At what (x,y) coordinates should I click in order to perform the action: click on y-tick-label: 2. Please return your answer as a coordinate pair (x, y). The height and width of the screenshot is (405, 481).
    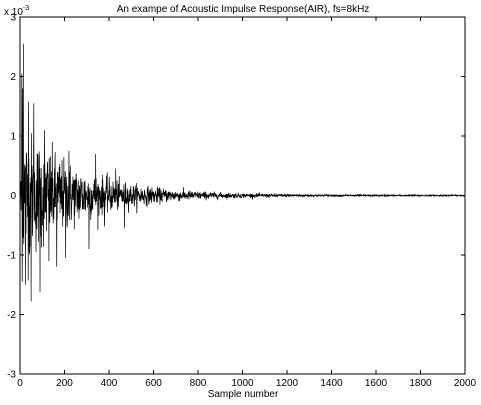
    Looking at the image, I should click on (13, 77).